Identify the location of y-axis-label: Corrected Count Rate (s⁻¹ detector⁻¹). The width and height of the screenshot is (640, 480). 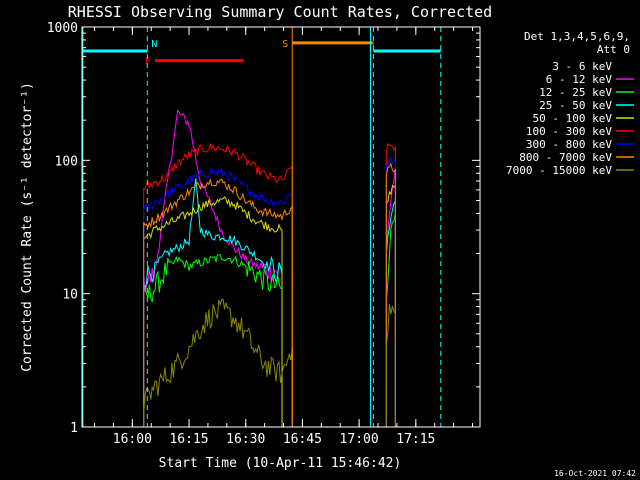
(27, 227).